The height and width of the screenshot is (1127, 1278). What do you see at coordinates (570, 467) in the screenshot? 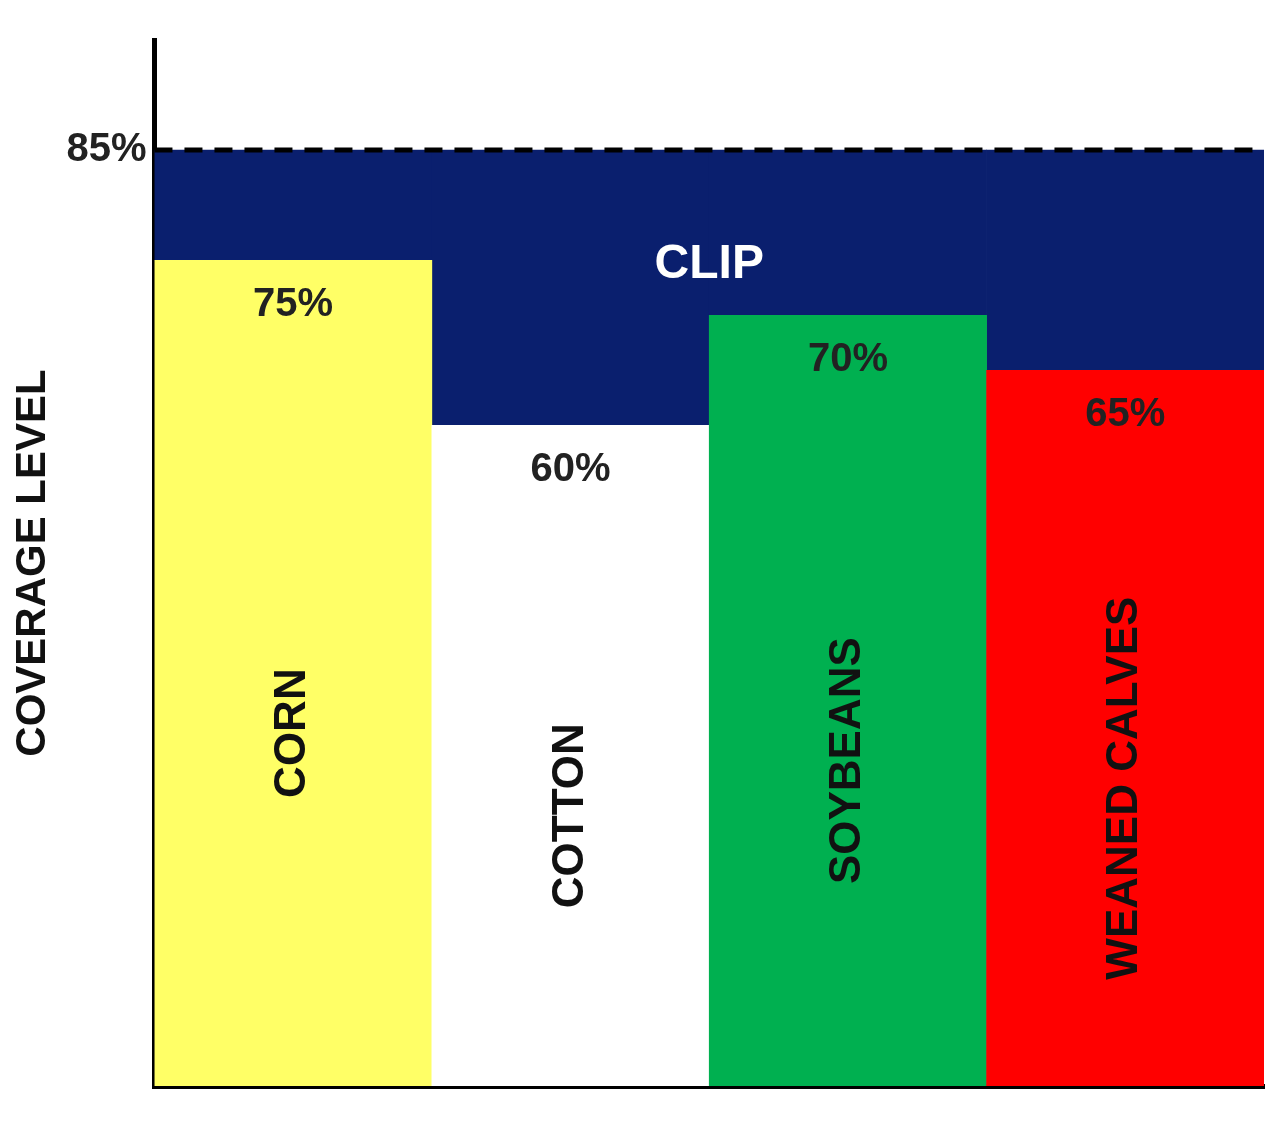
I see `data-label: 60%` at bounding box center [570, 467].